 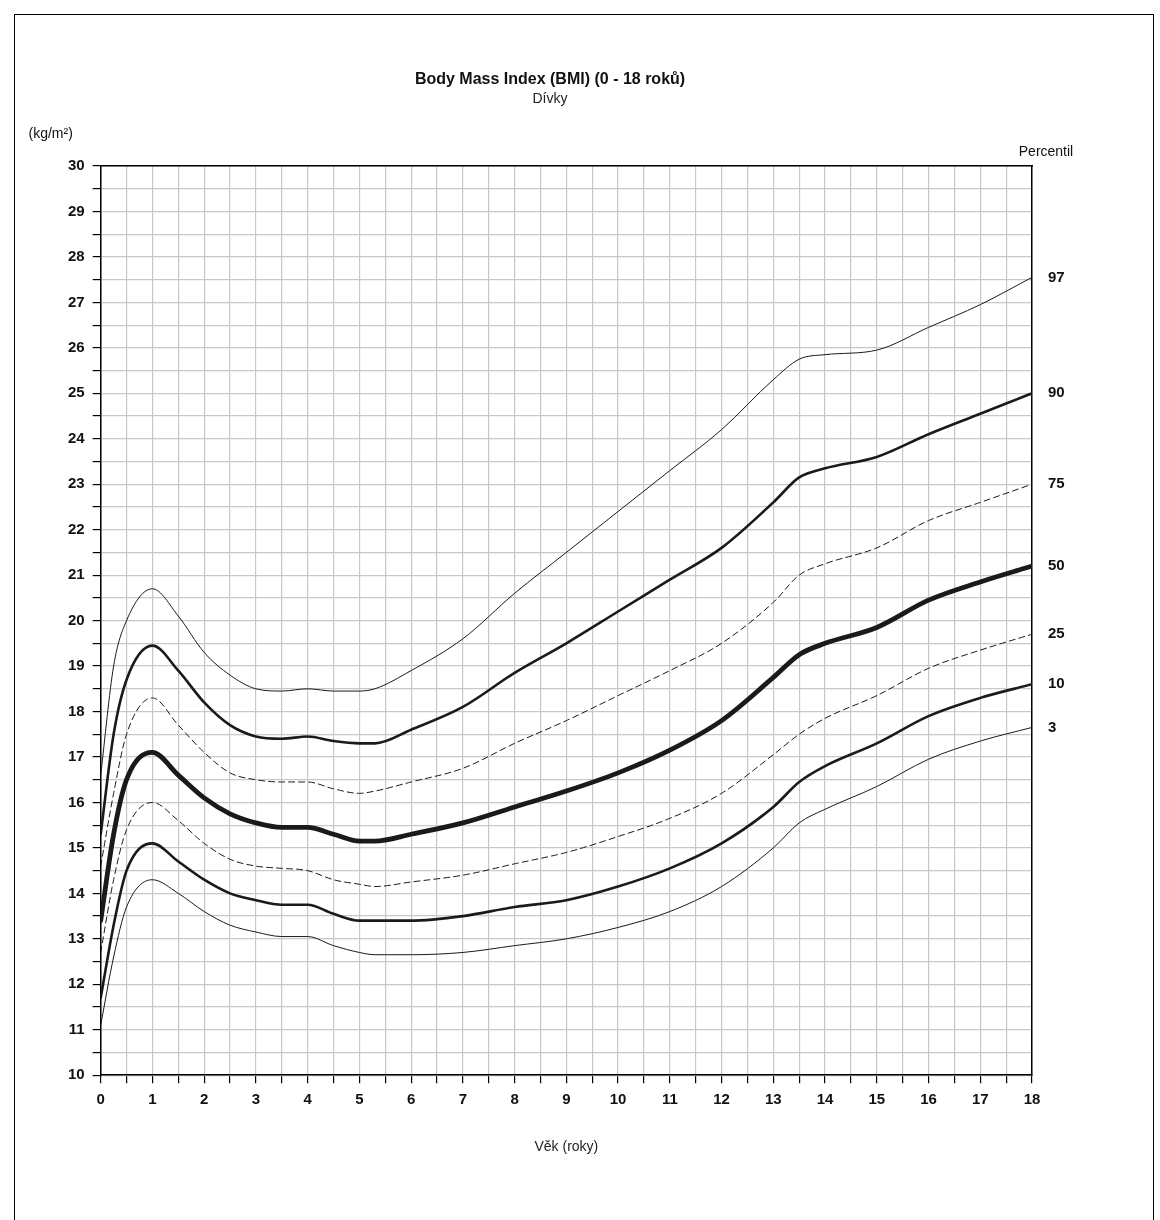 What do you see at coordinates (76, 665) in the screenshot?
I see `y-tick-label: 19` at bounding box center [76, 665].